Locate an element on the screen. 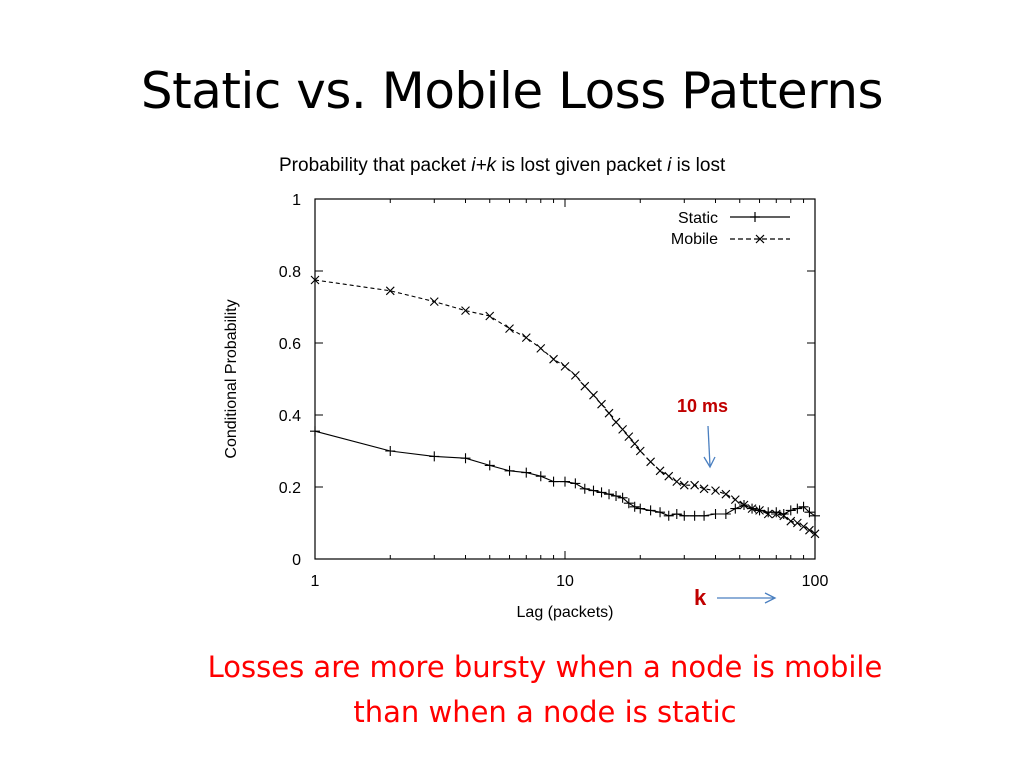 The width and height of the screenshot is (1024, 768). annotation-10ms-arrow is located at coordinates (709, 446).